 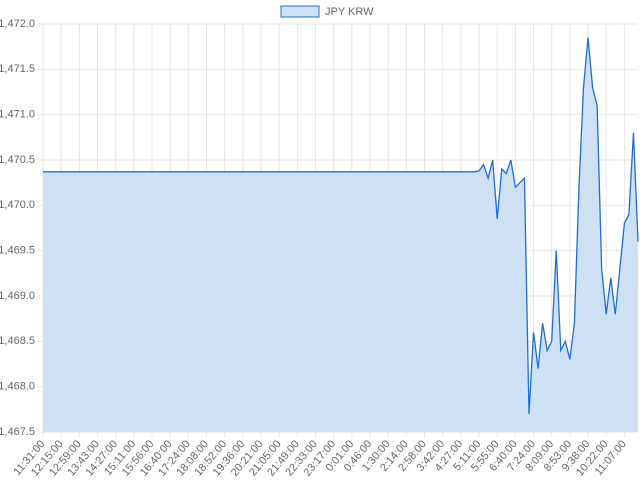 What do you see at coordinates (17, 387) in the screenshot?
I see `y-tick-label: 1,468.0` at bounding box center [17, 387].